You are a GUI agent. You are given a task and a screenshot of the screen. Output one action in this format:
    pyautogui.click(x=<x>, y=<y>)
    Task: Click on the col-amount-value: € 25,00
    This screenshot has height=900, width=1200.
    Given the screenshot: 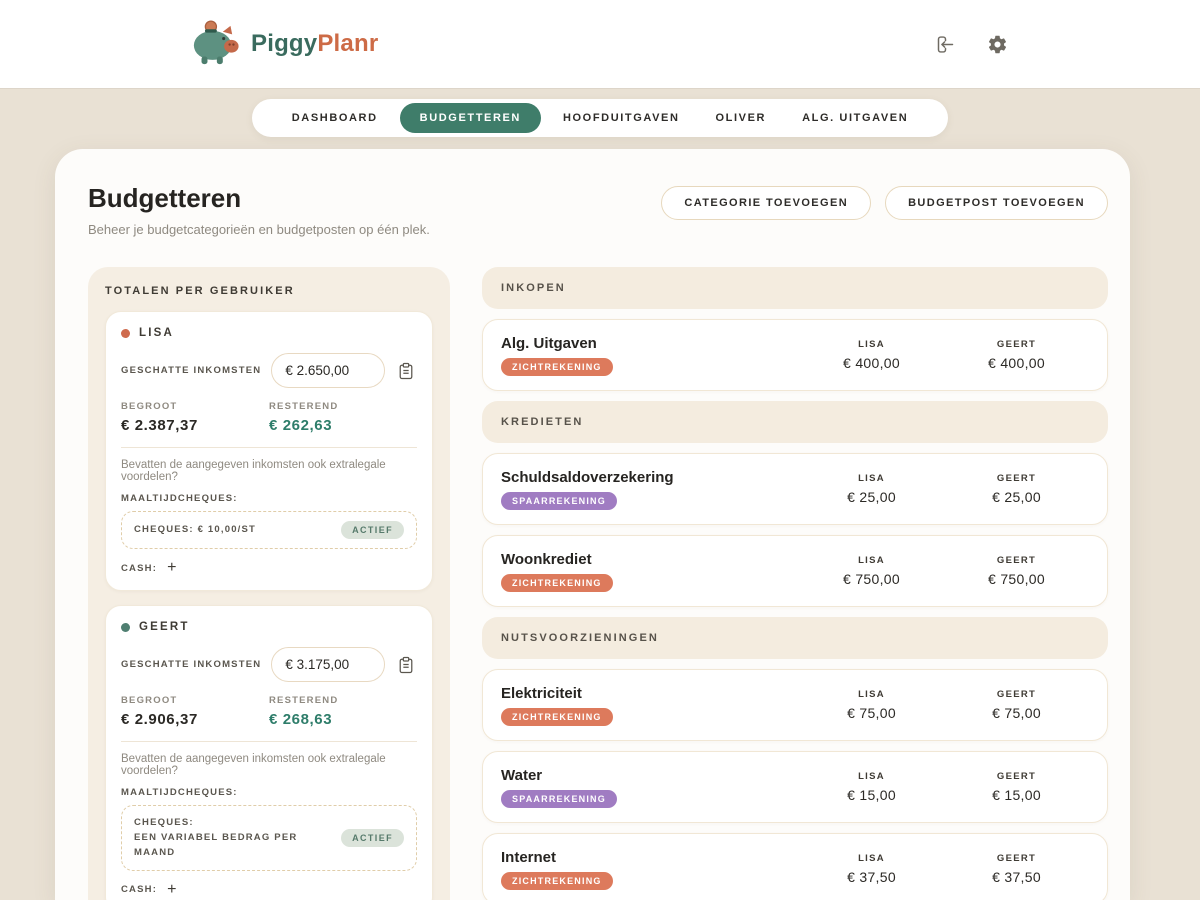 What is the action you would take?
    pyautogui.click(x=871, y=497)
    